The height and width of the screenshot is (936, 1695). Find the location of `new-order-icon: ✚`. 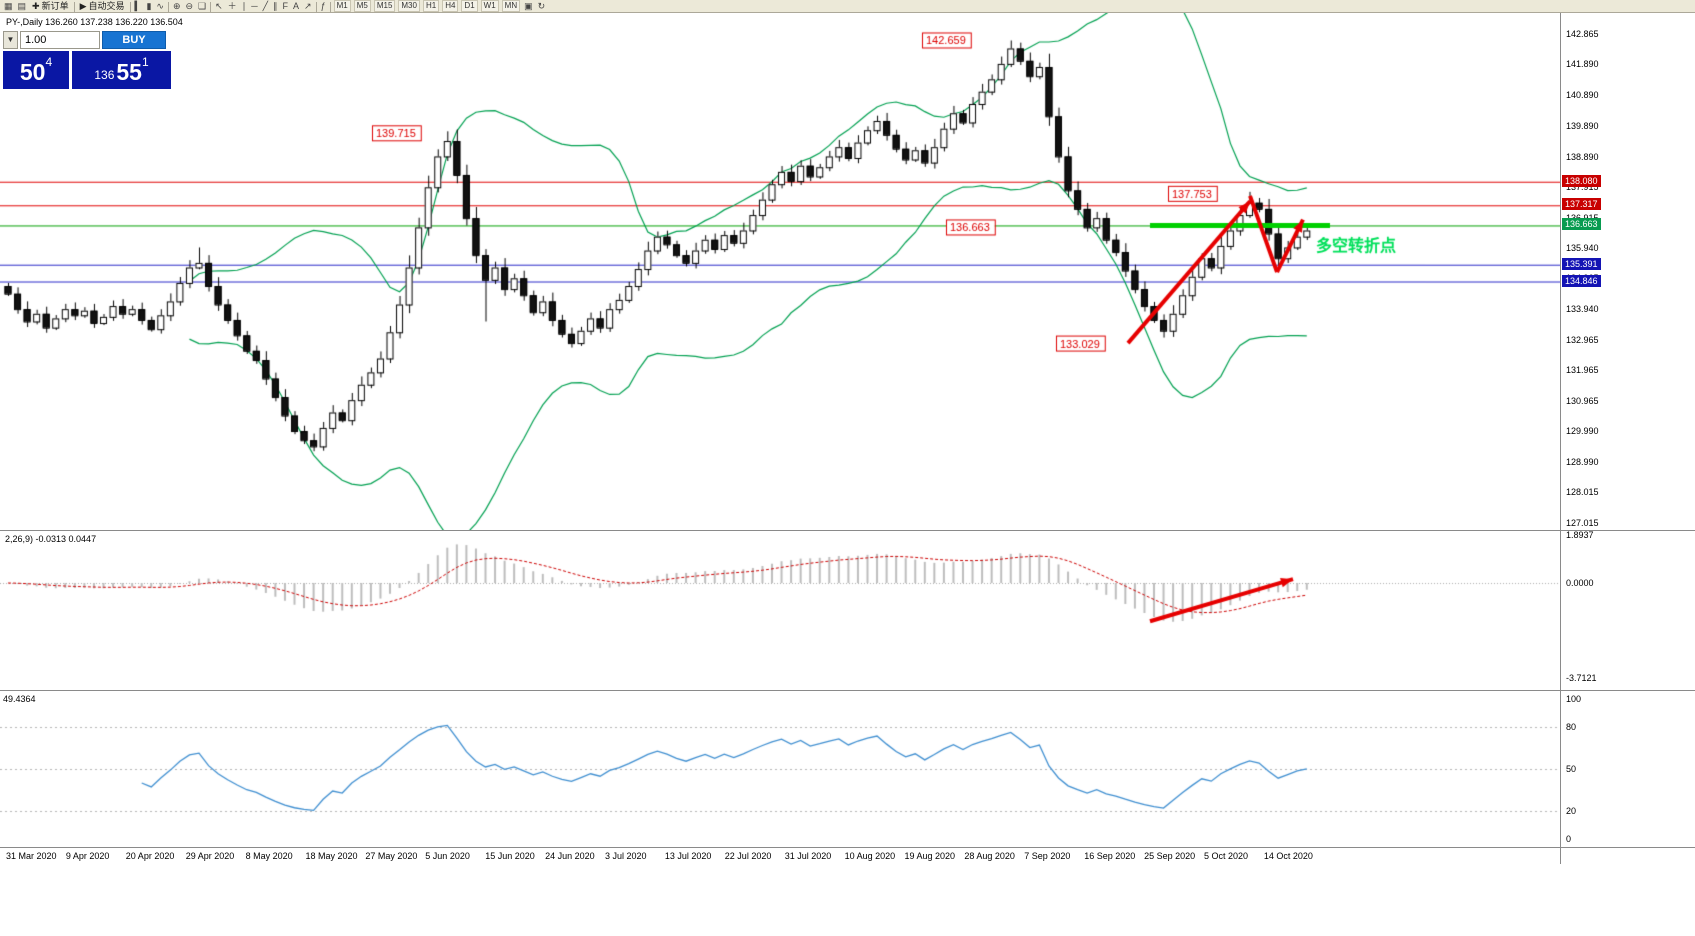

new-order-icon: ✚ is located at coordinates (36, 6).